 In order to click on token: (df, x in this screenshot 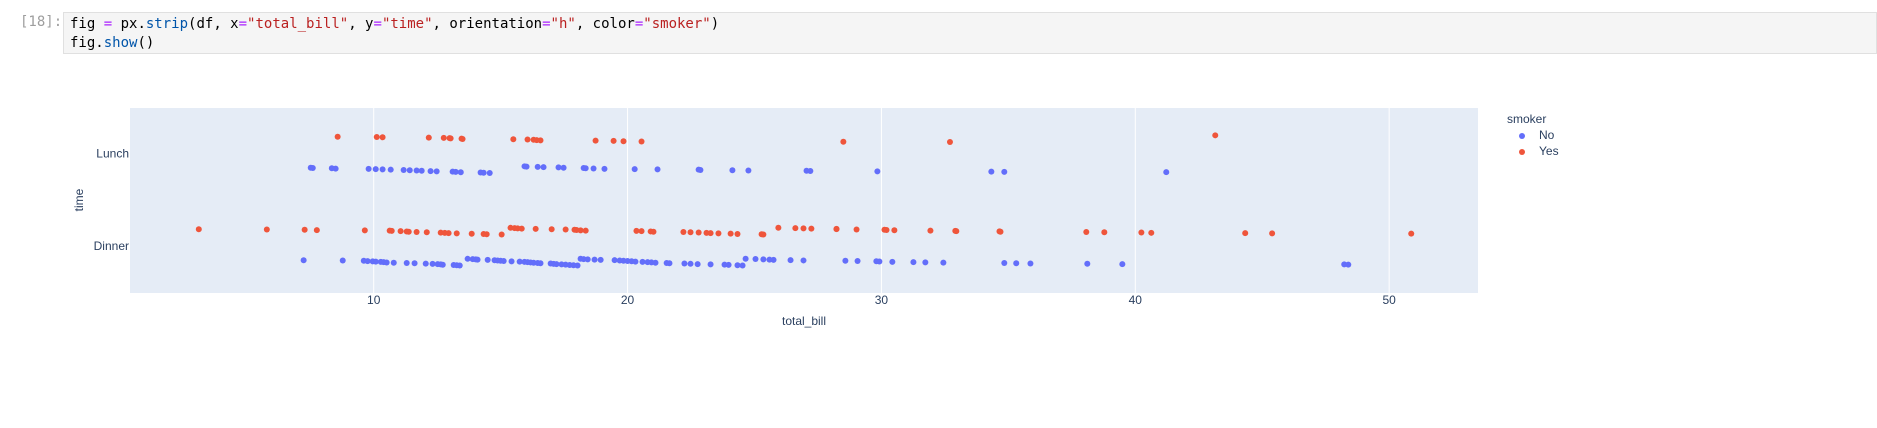, I will do `click(213, 24)`.